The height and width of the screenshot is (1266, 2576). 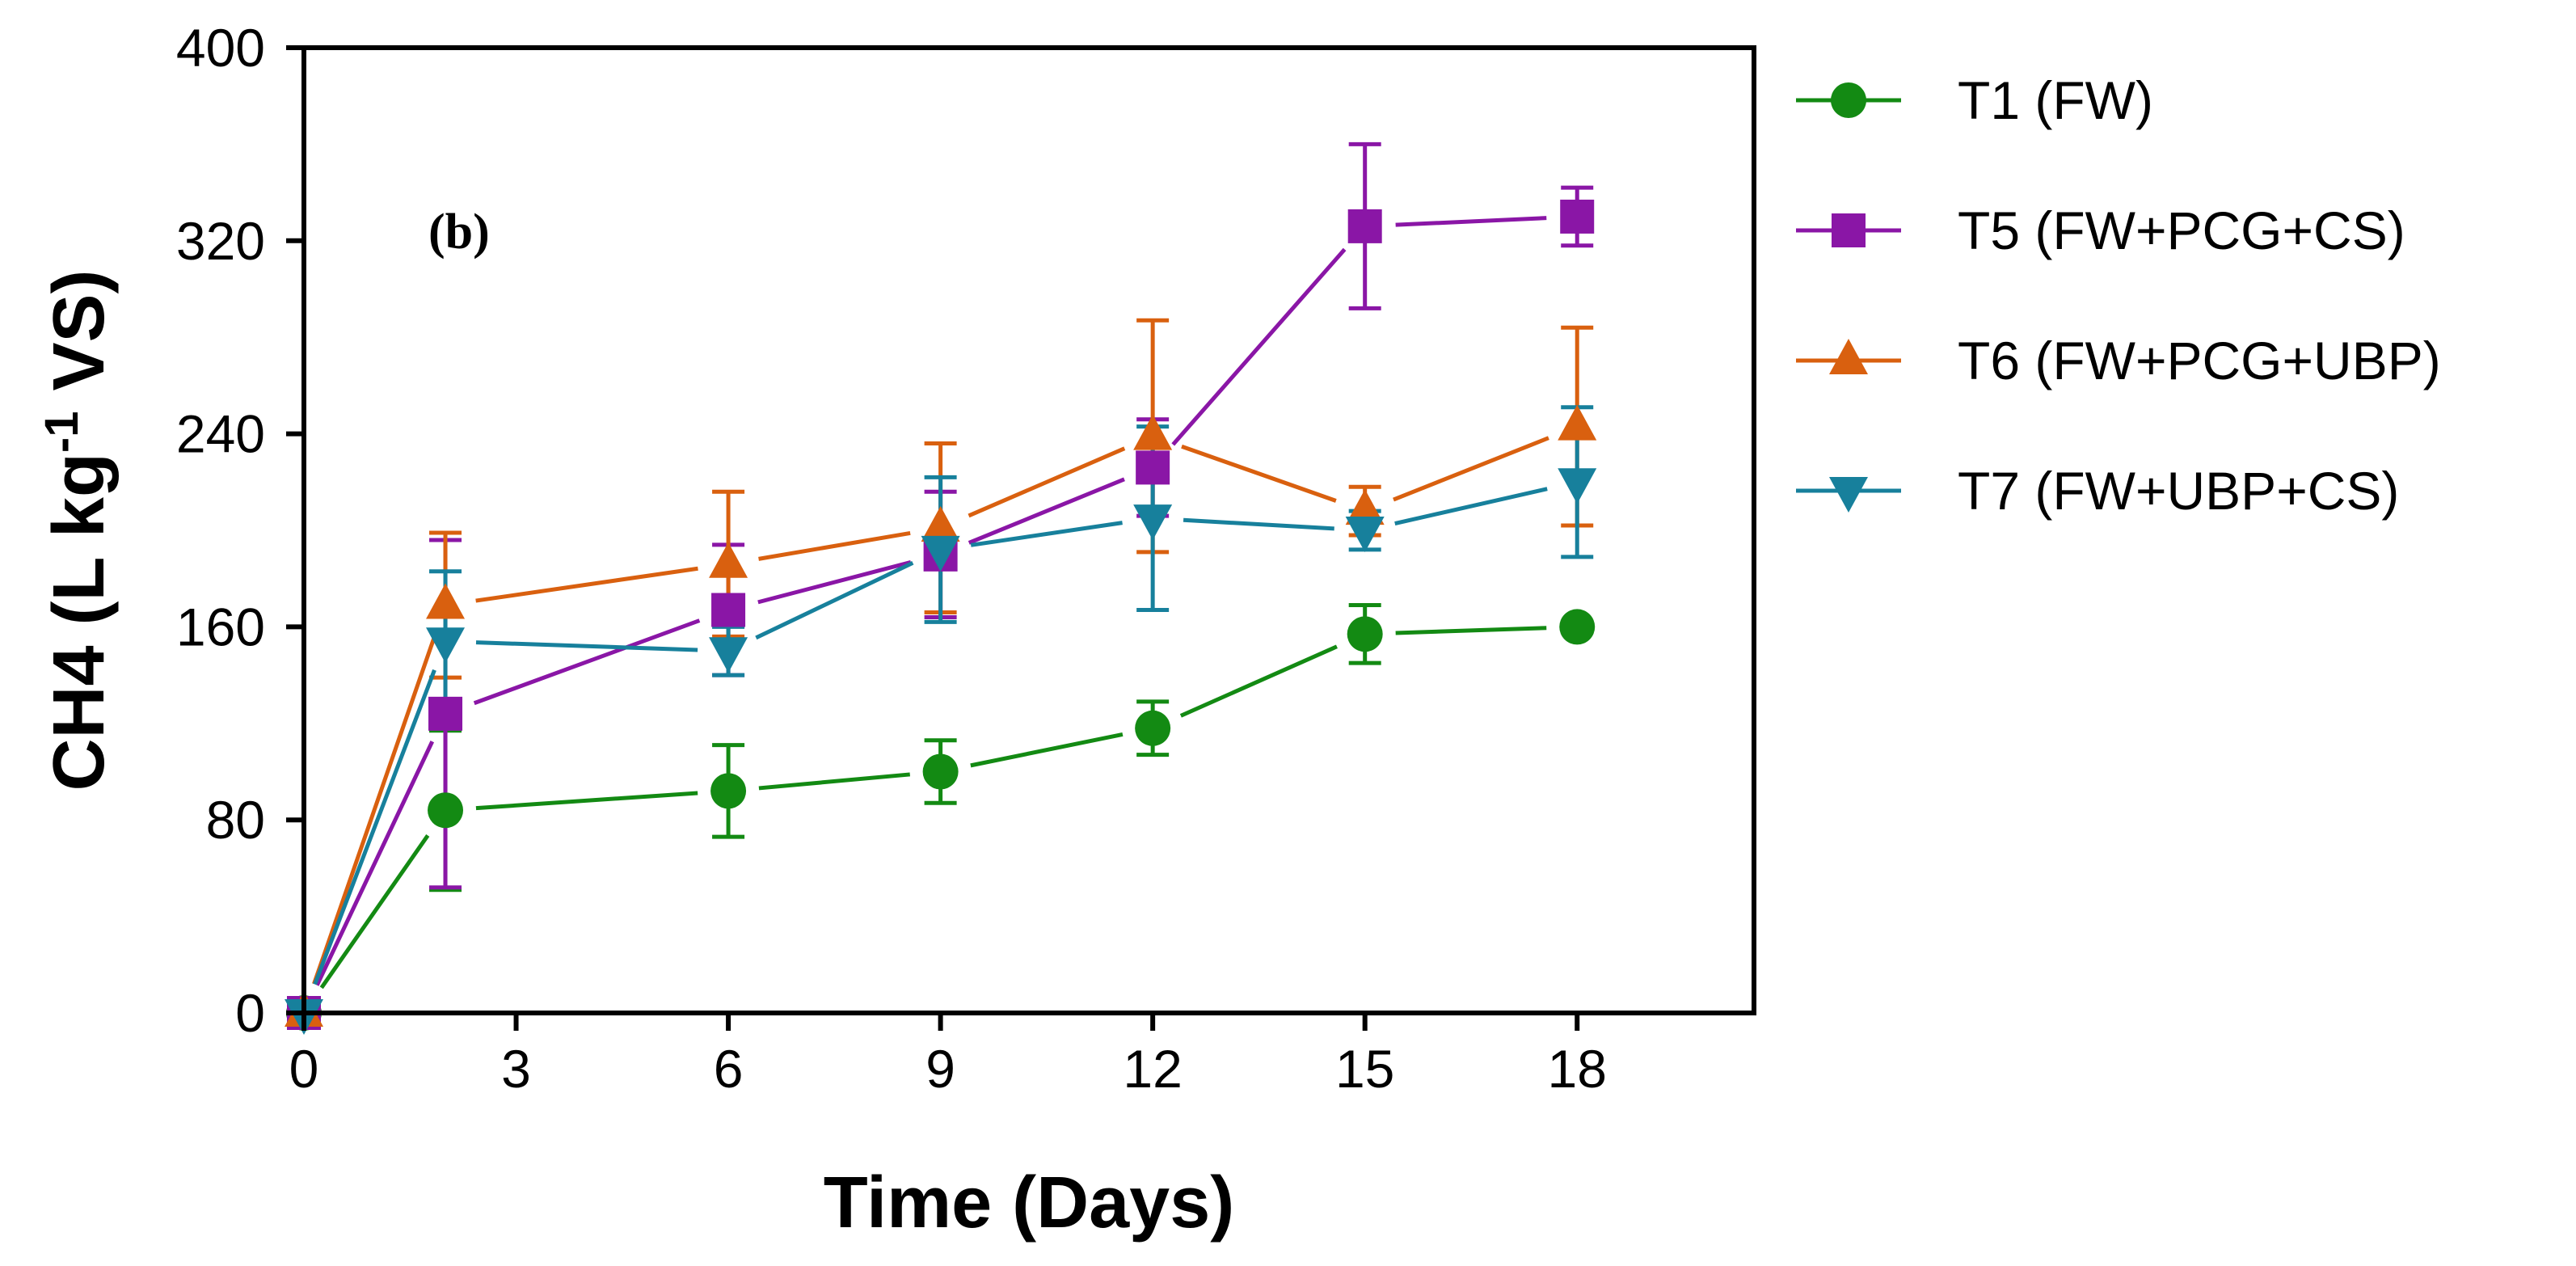 I want to click on y-axis-title-superscript: -1, so click(x=62, y=432).